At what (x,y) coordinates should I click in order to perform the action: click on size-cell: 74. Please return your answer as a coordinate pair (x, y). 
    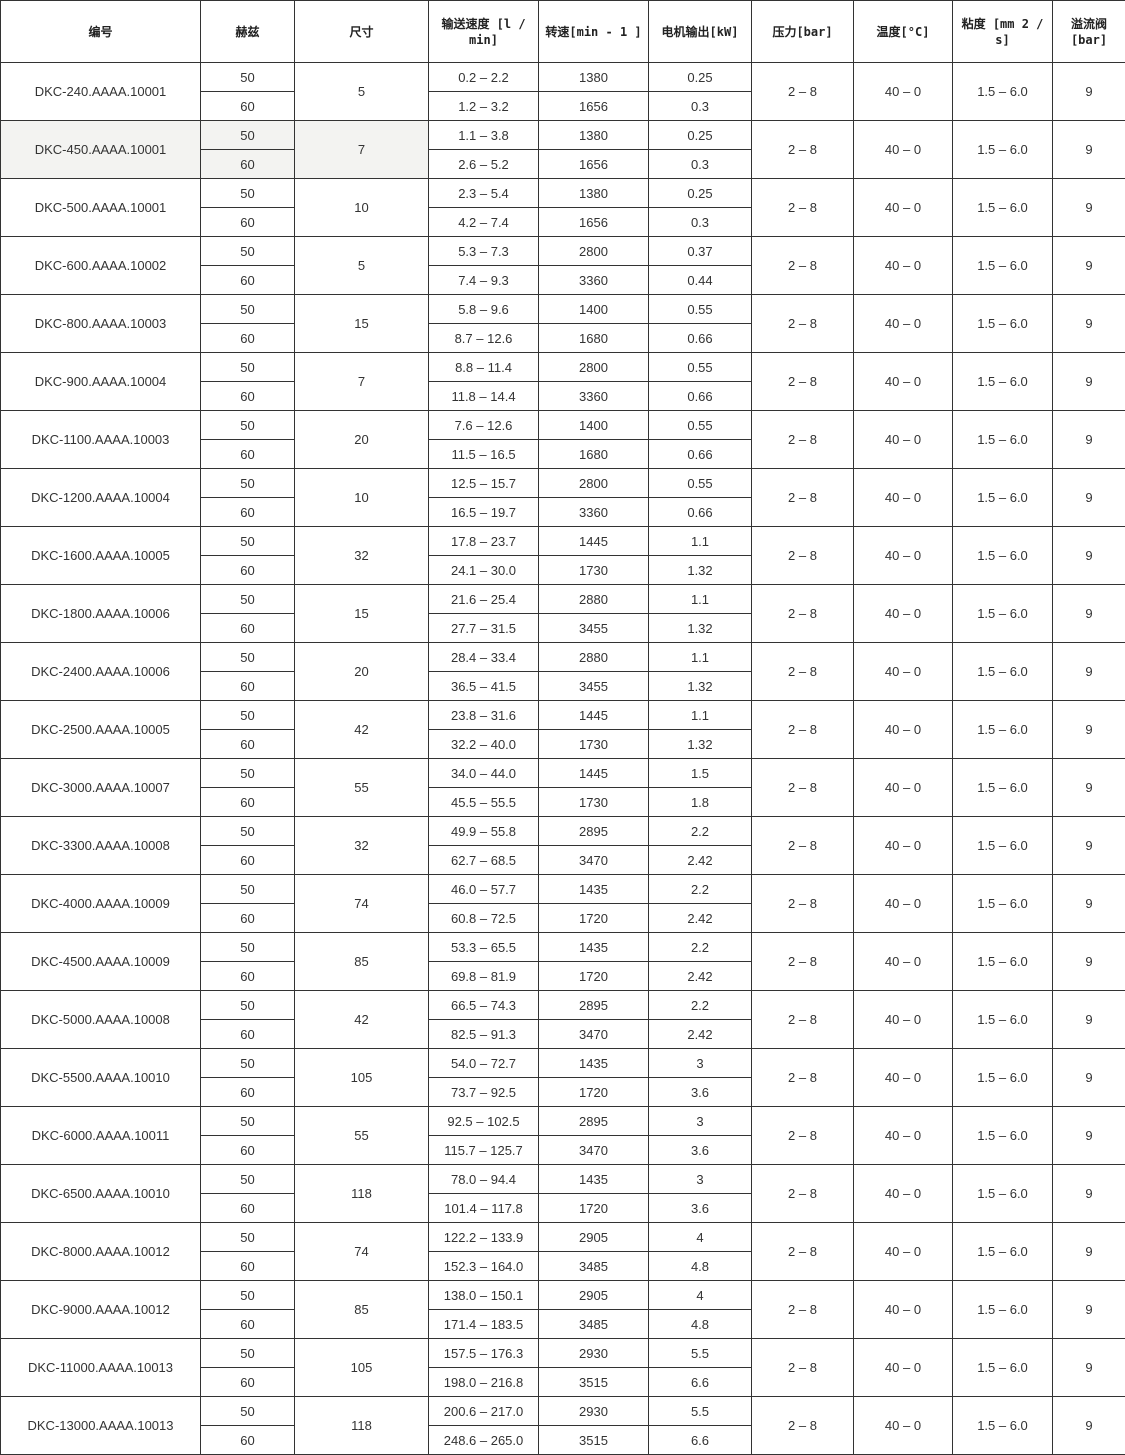
    Looking at the image, I should click on (361, 903).